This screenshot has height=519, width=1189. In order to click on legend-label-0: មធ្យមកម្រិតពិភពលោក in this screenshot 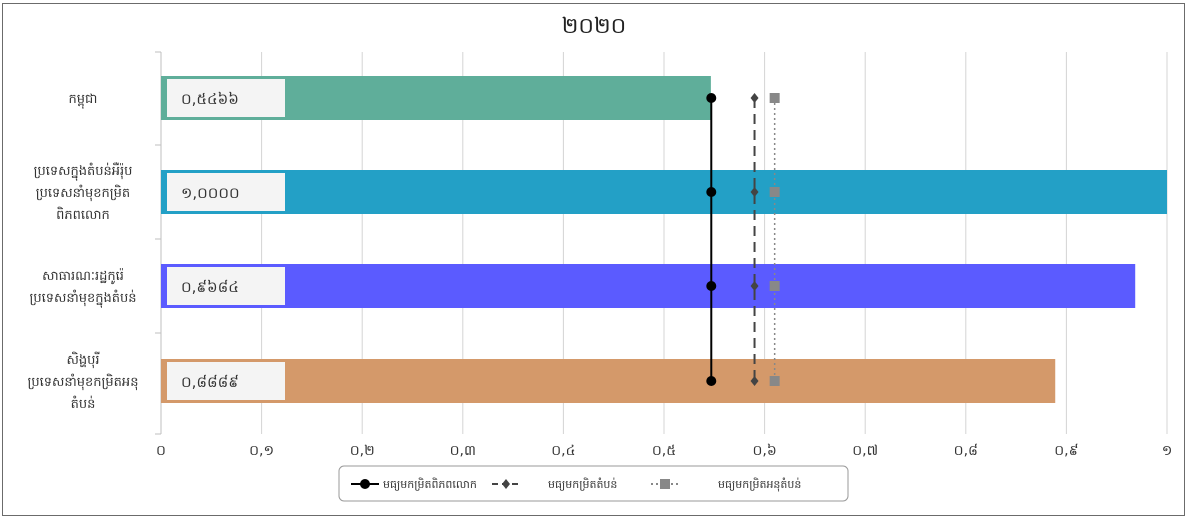, I will do `click(430, 484)`.